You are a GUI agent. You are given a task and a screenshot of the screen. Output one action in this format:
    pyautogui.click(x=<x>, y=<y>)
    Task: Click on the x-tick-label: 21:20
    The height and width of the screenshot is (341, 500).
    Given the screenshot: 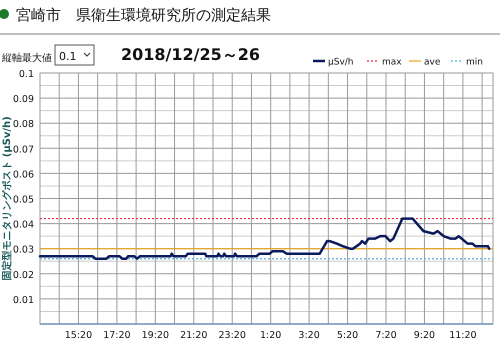 What is the action you would take?
    pyautogui.click(x=194, y=335)
    